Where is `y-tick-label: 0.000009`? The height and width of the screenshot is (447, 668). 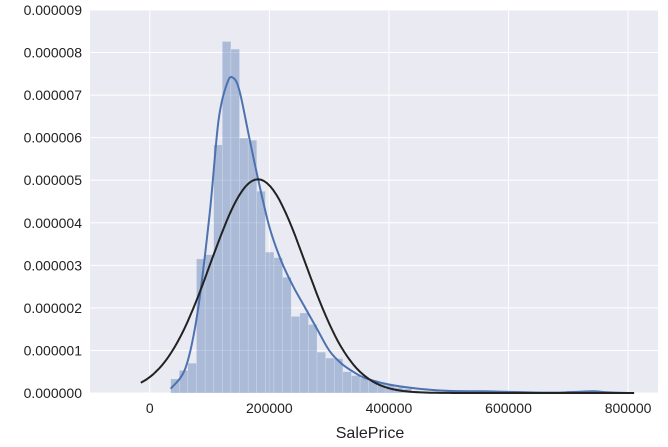 y-tick-label: 0.000009 is located at coordinates (53, 10).